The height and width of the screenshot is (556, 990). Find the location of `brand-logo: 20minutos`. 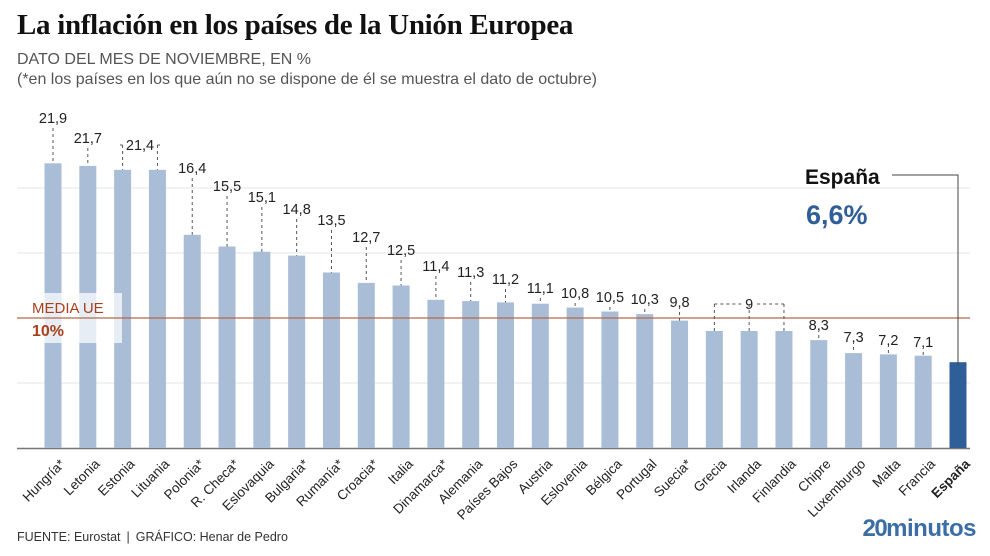

brand-logo: 20minutos is located at coordinates (919, 529).